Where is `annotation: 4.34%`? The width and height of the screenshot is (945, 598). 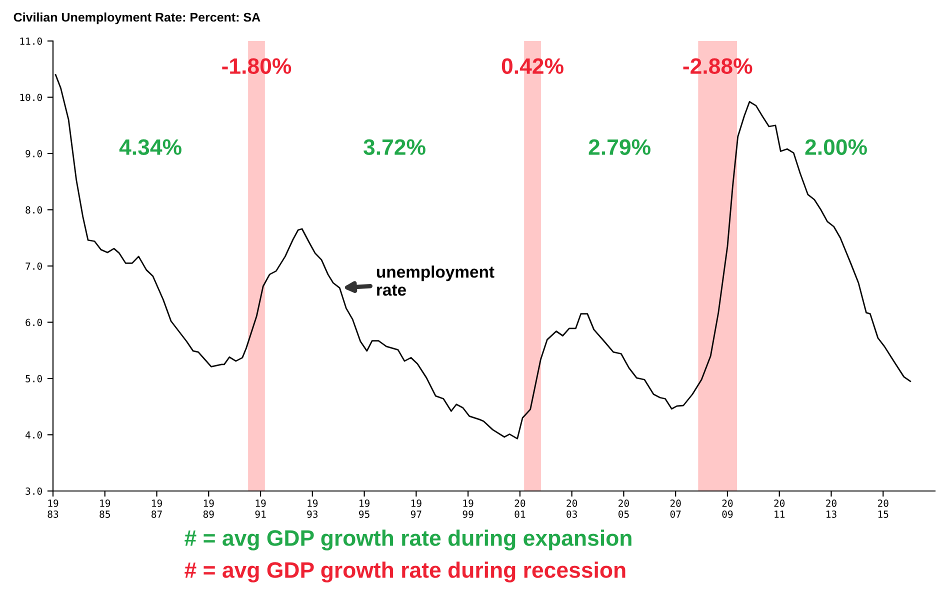 annotation: 4.34% is located at coordinates (150, 147).